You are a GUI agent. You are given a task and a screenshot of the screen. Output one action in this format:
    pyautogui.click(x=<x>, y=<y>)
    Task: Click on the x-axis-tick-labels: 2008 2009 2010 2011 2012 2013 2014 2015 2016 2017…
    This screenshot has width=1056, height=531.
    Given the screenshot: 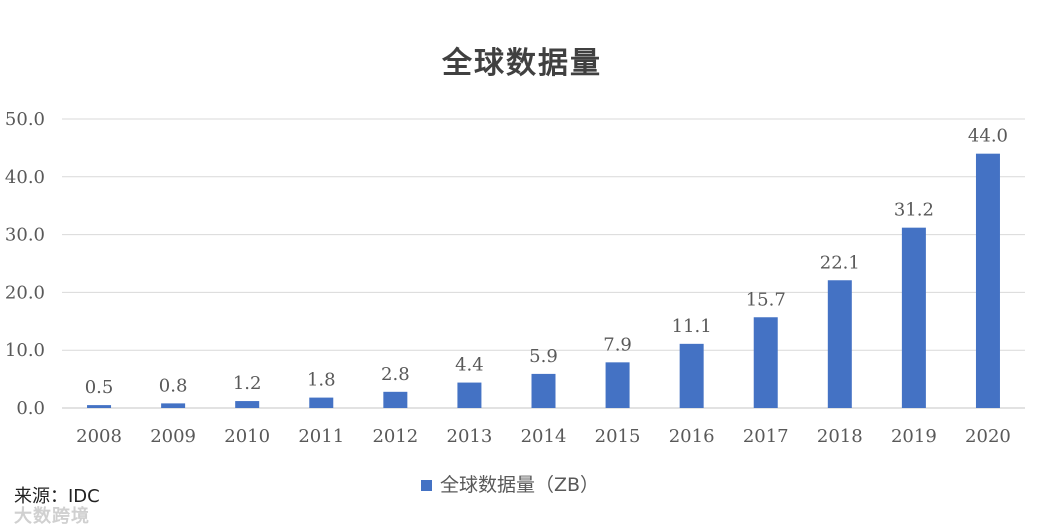 What is the action you would take?
    pyautogui.click(x=543, y=436)
    